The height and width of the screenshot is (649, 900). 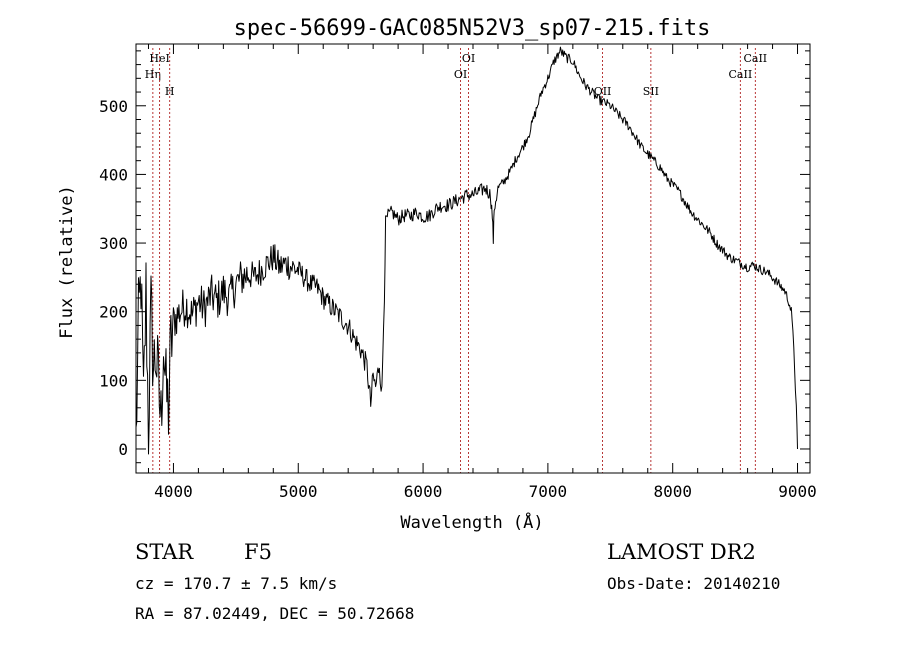 What do you see at coordinates (173, 491) in the screenshot?
I see `x-tick-label: 4000` at bounding box center [173, 491].